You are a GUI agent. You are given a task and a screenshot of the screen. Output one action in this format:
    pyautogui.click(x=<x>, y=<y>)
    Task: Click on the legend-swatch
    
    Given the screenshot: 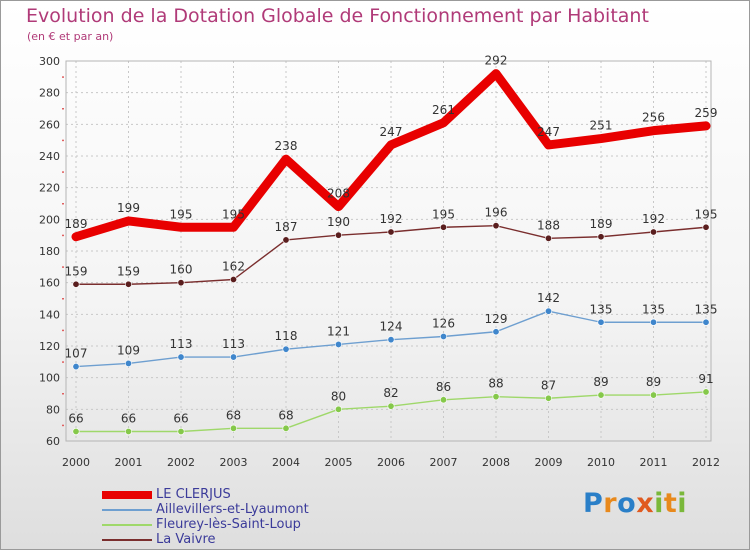 What is the action you would take?
    pyautogui.click(x=127, y=495)
    